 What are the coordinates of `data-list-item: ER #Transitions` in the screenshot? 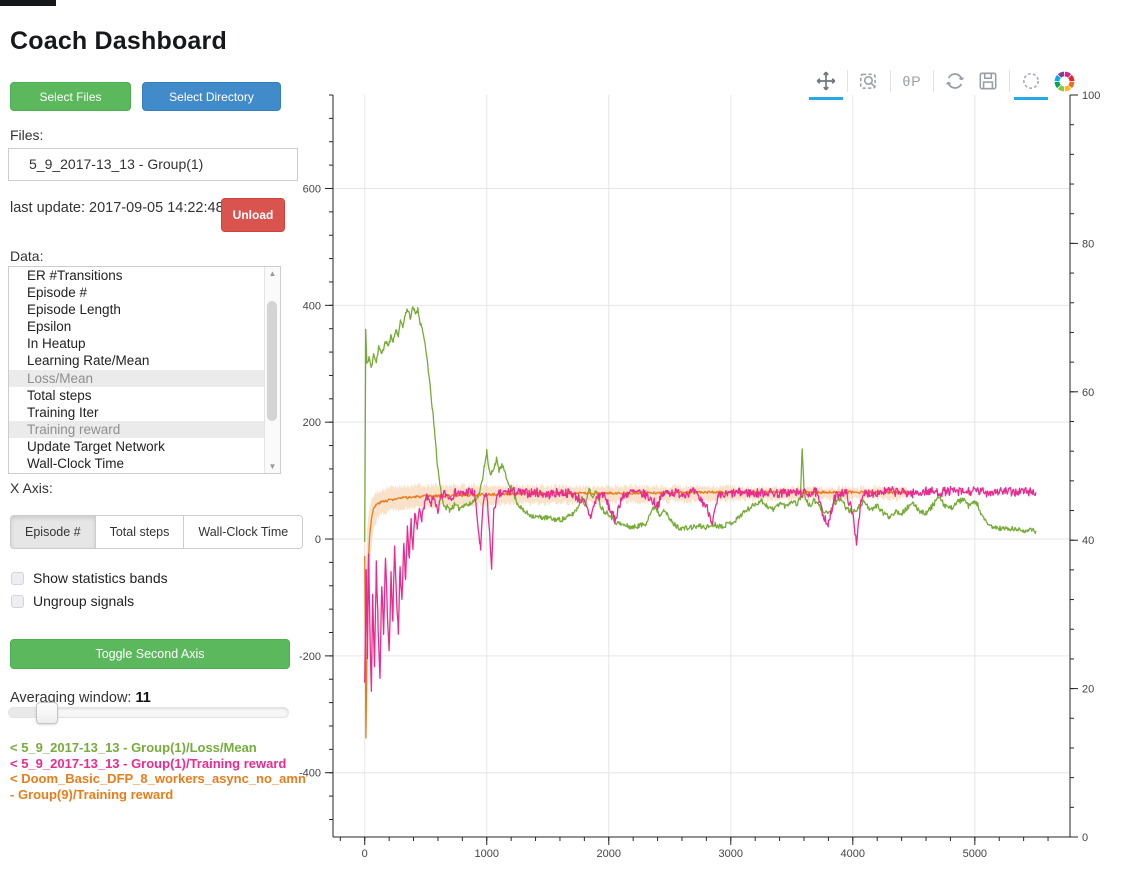 It's located at (75, 275).